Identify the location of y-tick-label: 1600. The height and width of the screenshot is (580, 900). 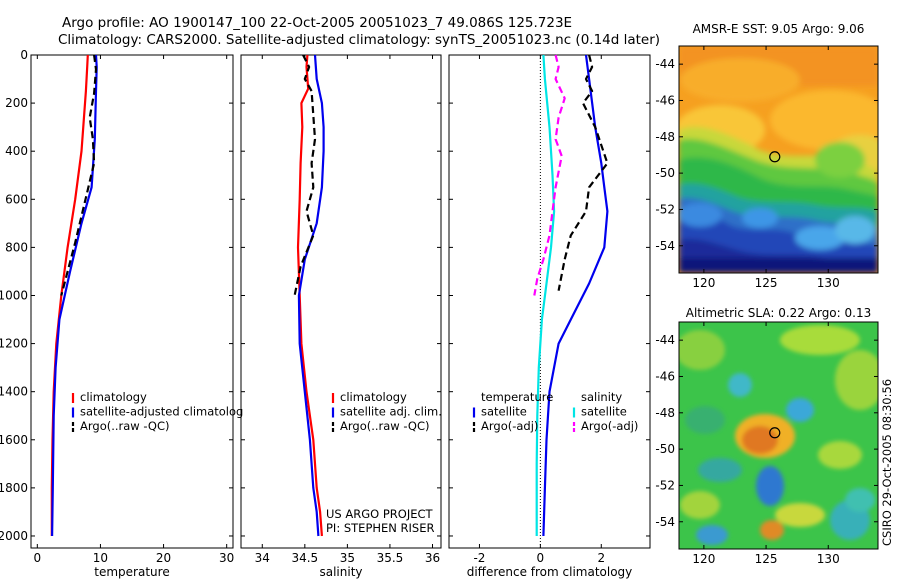
(14, 440).